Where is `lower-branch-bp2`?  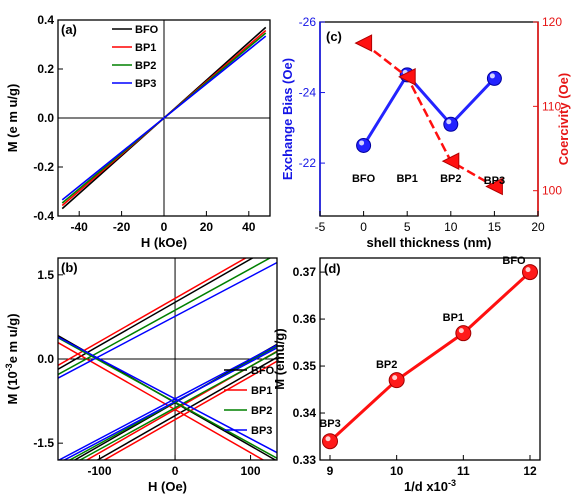
lower-branch-bp2 is located at coordinates (177, 405).